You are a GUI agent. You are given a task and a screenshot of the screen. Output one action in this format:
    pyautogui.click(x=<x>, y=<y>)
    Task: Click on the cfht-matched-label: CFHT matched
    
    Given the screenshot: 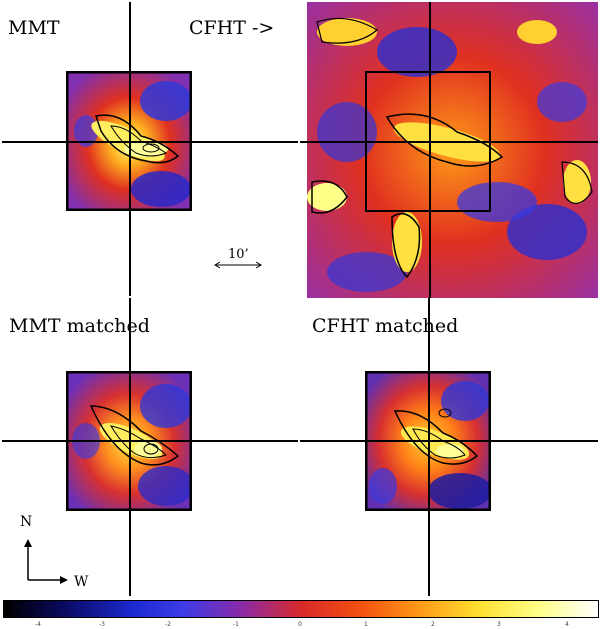 What is the action you would take?
    pyautogui.click(x=385, y=326)
    